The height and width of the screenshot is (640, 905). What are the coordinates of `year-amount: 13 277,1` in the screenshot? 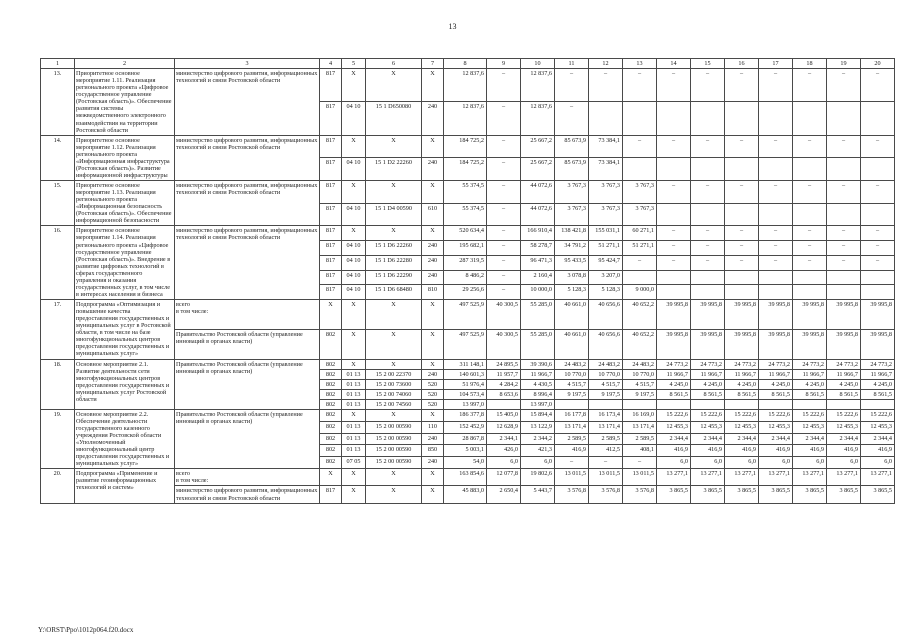 It's located at (843, 477).